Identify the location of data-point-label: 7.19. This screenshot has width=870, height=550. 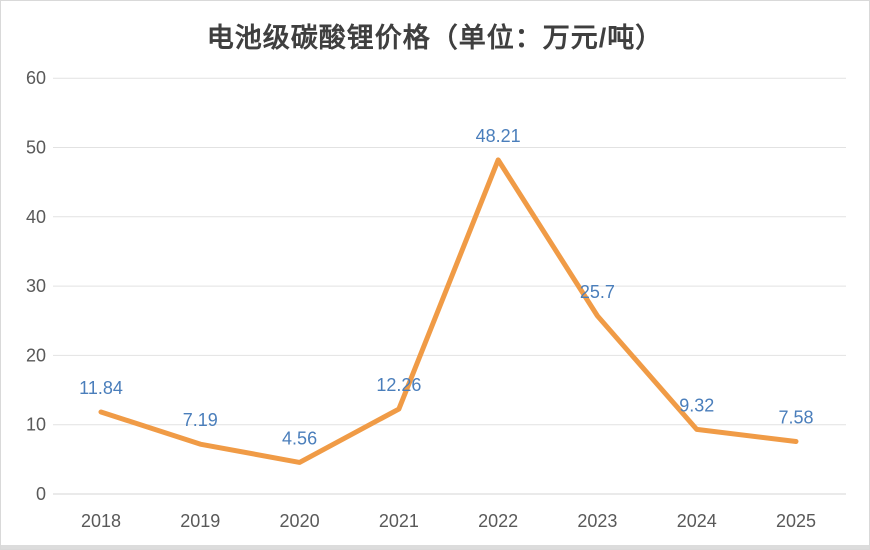
(200, 420).